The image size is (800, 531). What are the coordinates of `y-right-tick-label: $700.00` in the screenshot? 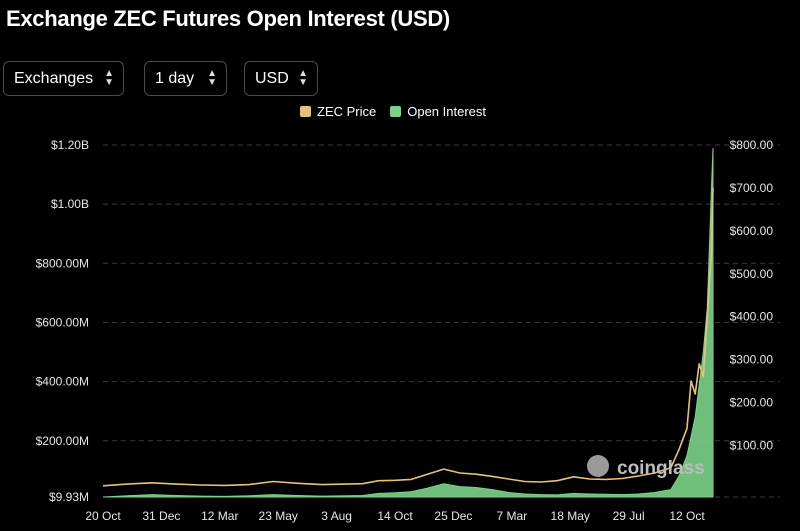 It's located at (752, 188).